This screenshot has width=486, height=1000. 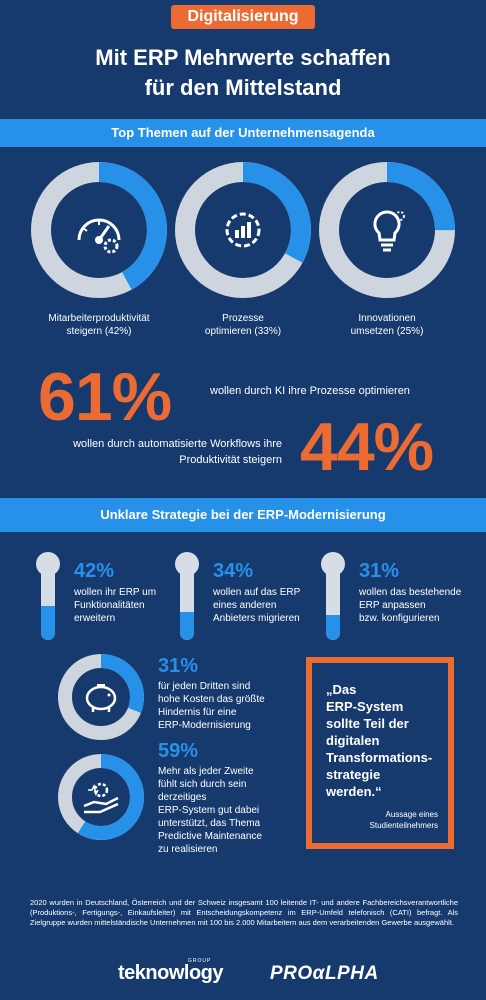 I want to click on stat-ki-text: wollen durch KI ihre Prozesse optimieren, so click(x=310, y=391).